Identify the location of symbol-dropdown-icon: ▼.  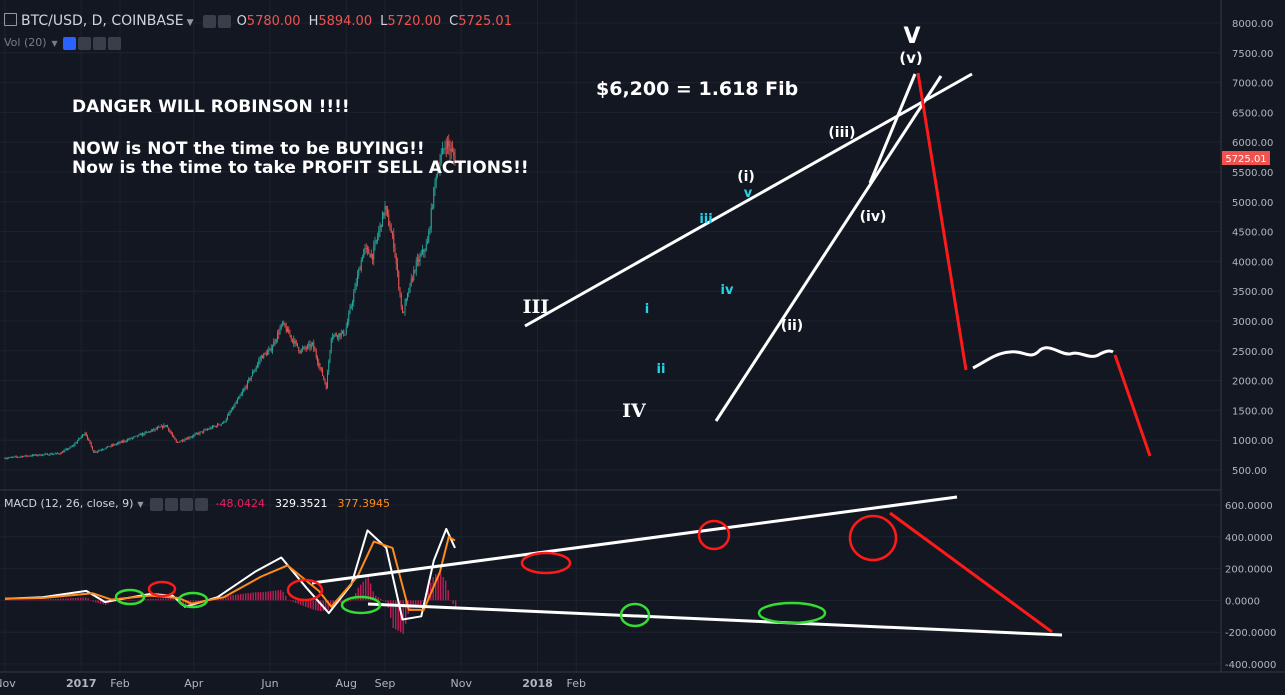
(190, 23).